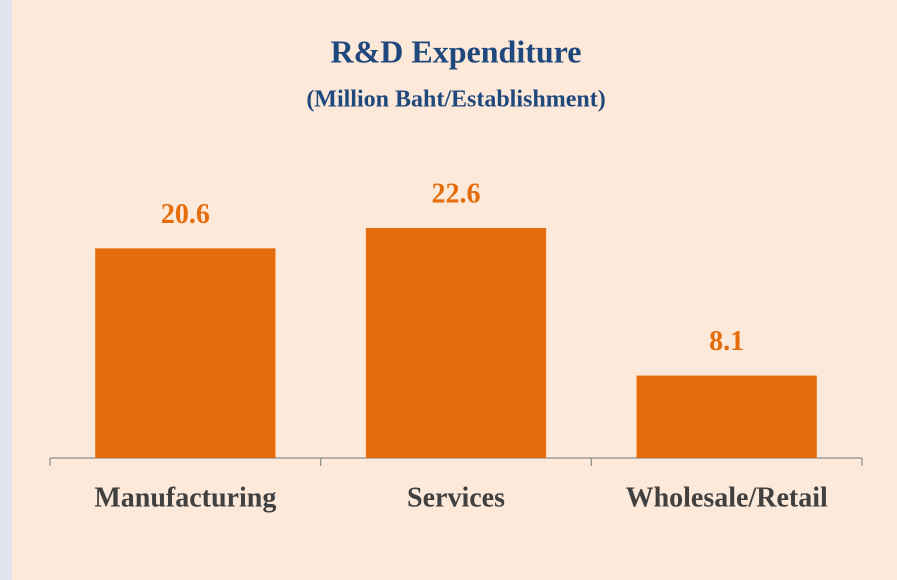  Describe the element at coordinates (185, 214) in the screenshot. I see `value-label: 20.6` at that location.